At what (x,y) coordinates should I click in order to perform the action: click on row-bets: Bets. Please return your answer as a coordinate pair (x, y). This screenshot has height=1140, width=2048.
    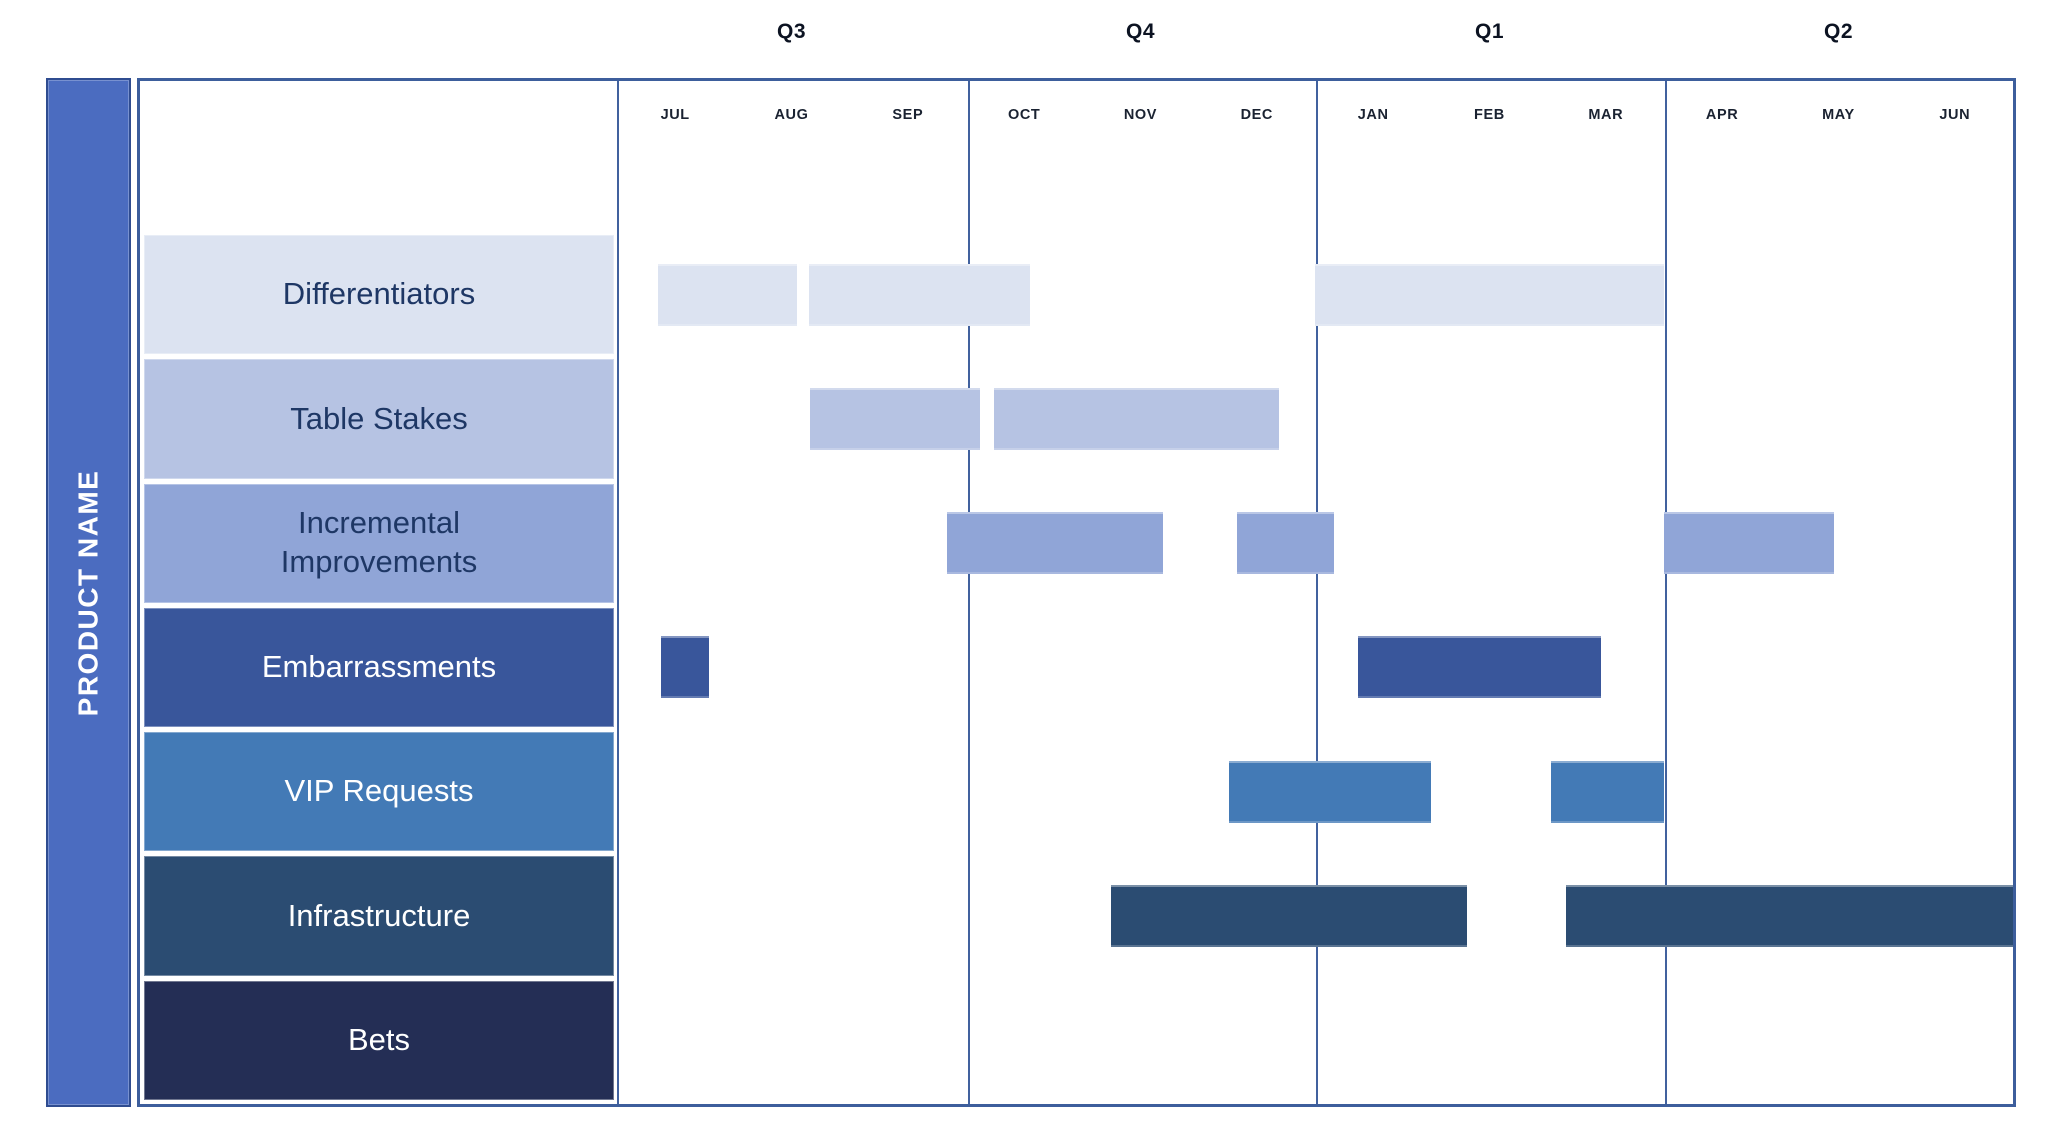
    Looking at the image, I should click on (1078, 1040).